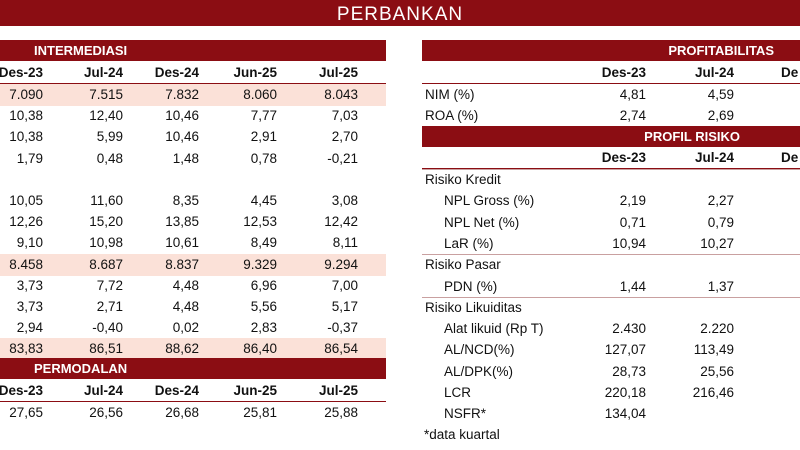  What do you see at coordinates (341, 412) in the screenshot?
I see `table-cell: 25,88` at bounding box center [341, 412].